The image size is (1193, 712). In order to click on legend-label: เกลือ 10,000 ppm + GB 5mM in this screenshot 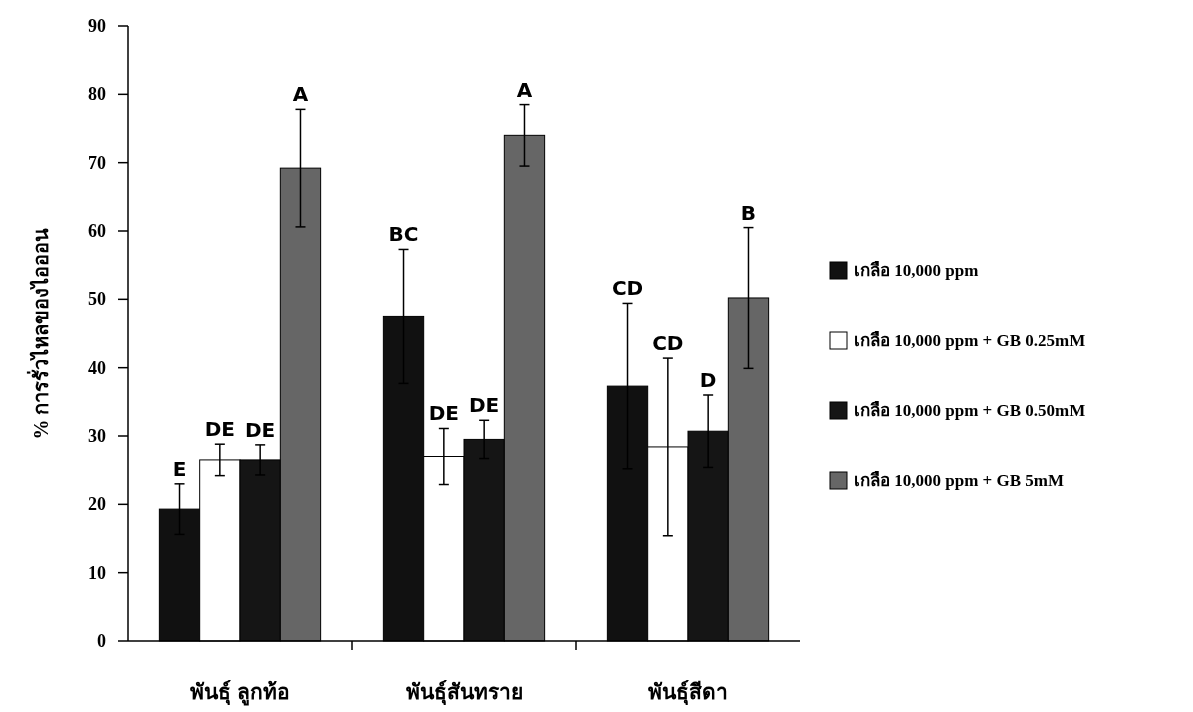, I will do `click(959, 480)`.